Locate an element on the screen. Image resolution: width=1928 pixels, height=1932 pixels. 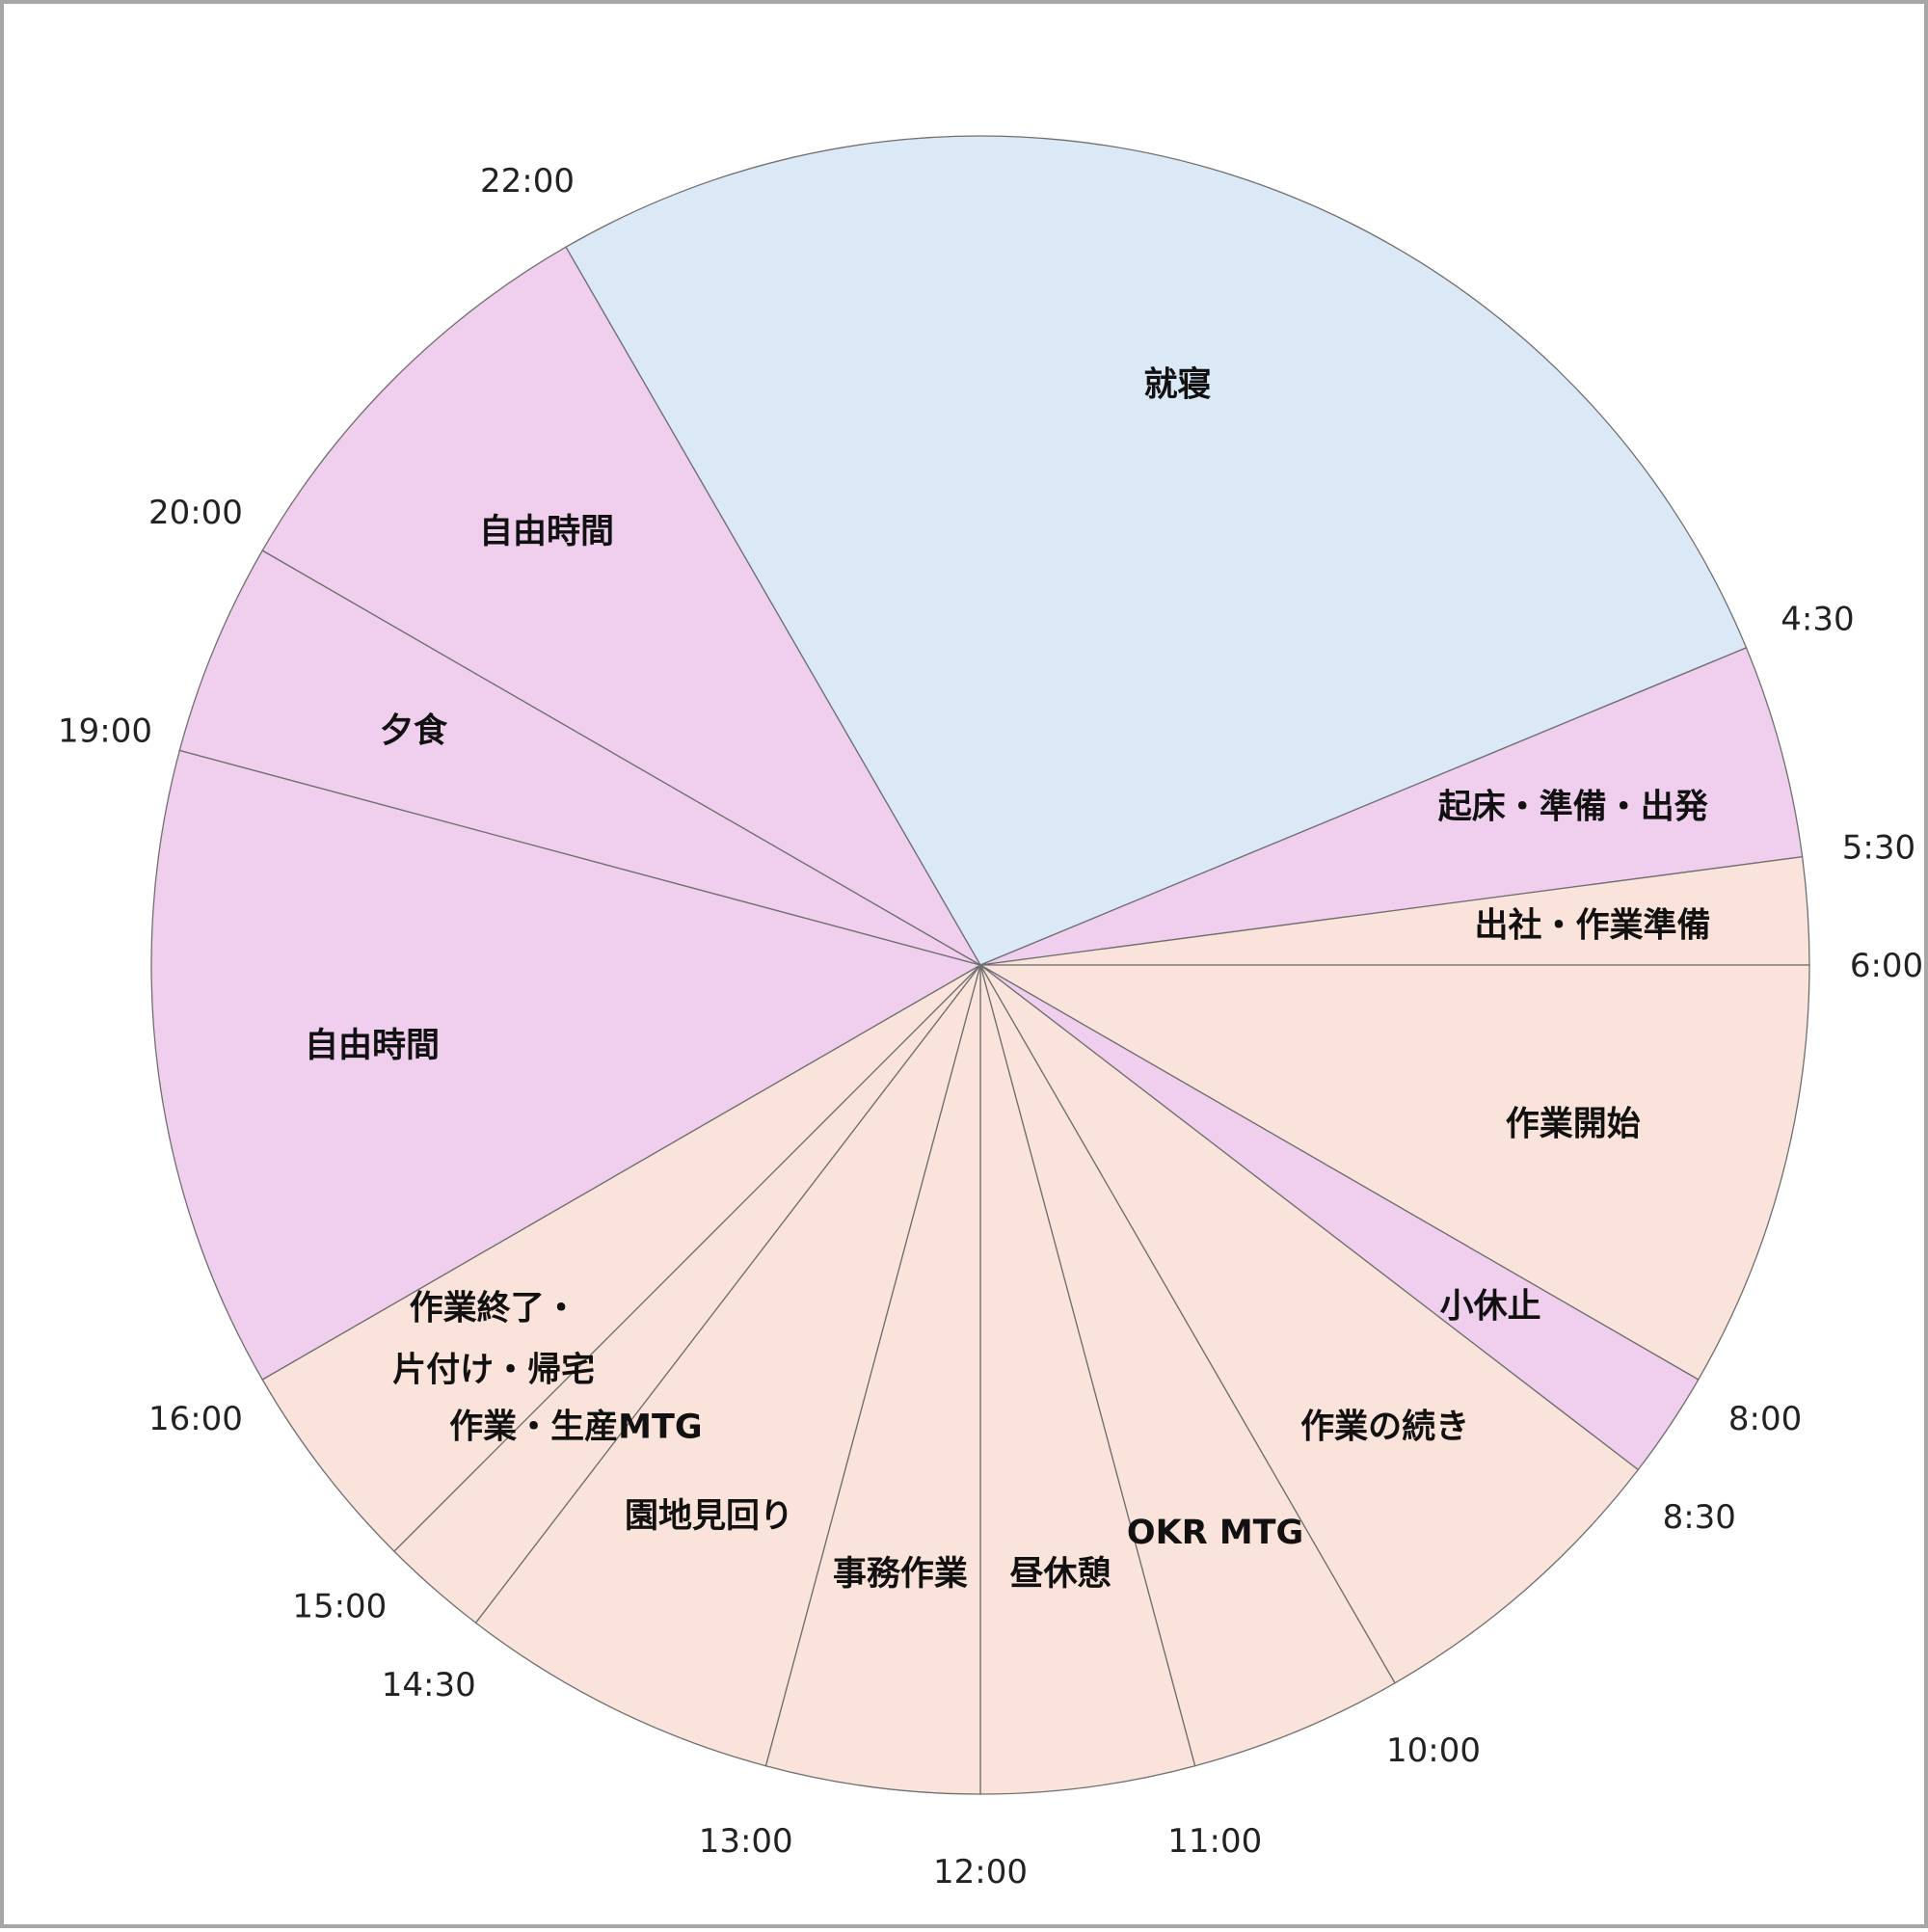
time-label-14-30: 14:30 is located at coordinates (429, 1685).